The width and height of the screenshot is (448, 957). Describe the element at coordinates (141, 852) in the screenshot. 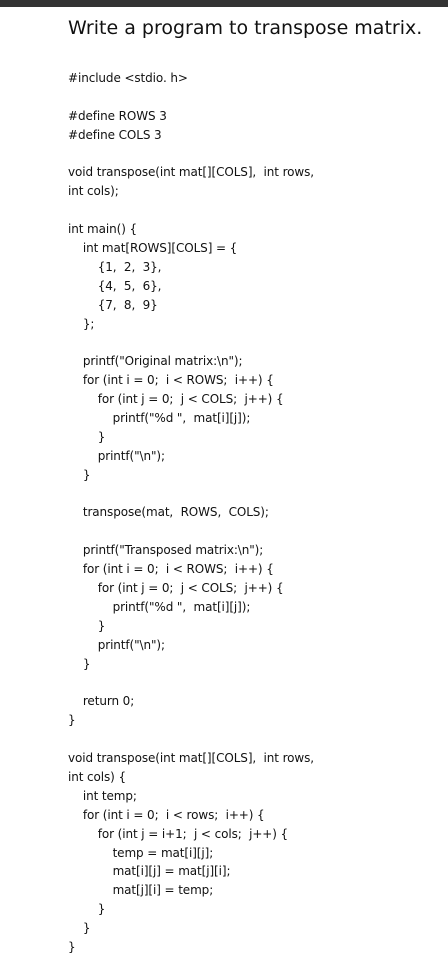

I see `code-line: temp = mat[i][j];` at that location.